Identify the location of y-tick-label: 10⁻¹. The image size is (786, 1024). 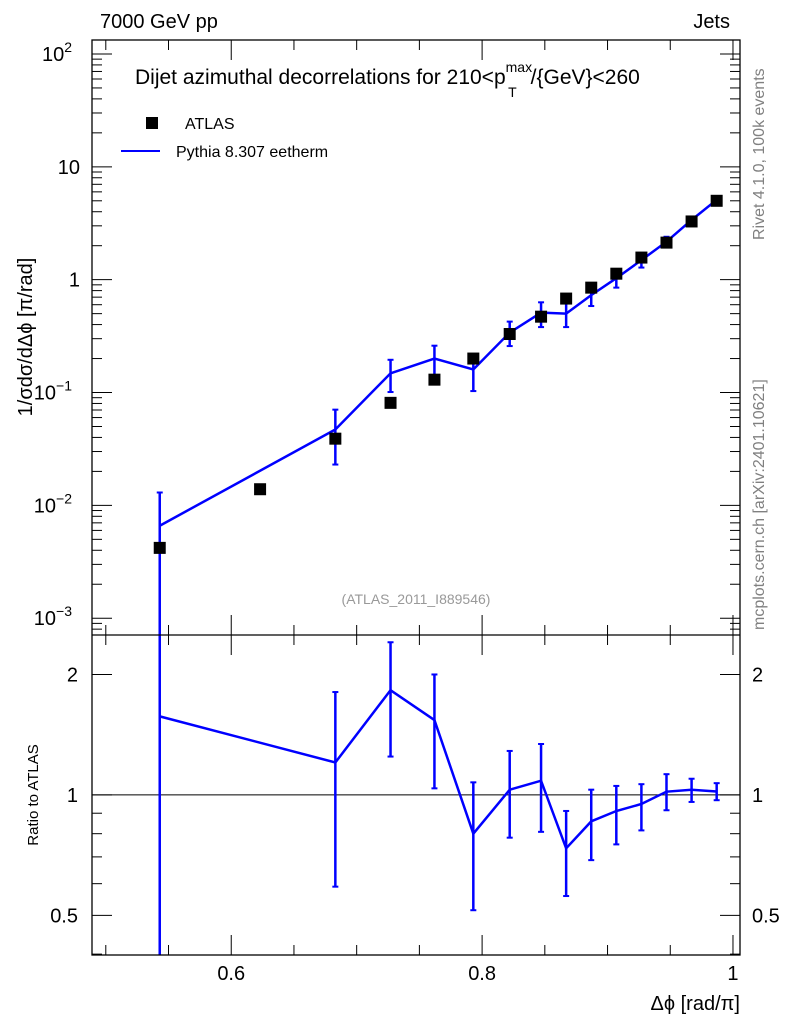
(53, 391).